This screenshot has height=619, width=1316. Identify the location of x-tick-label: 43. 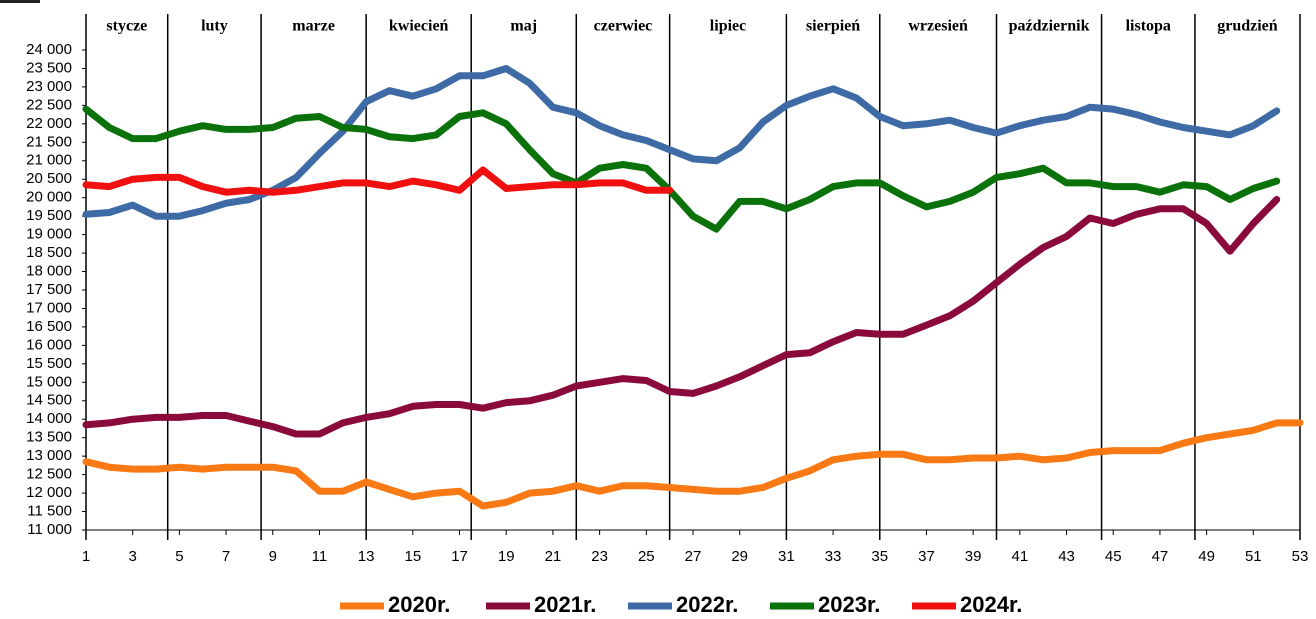
(1066, 556).